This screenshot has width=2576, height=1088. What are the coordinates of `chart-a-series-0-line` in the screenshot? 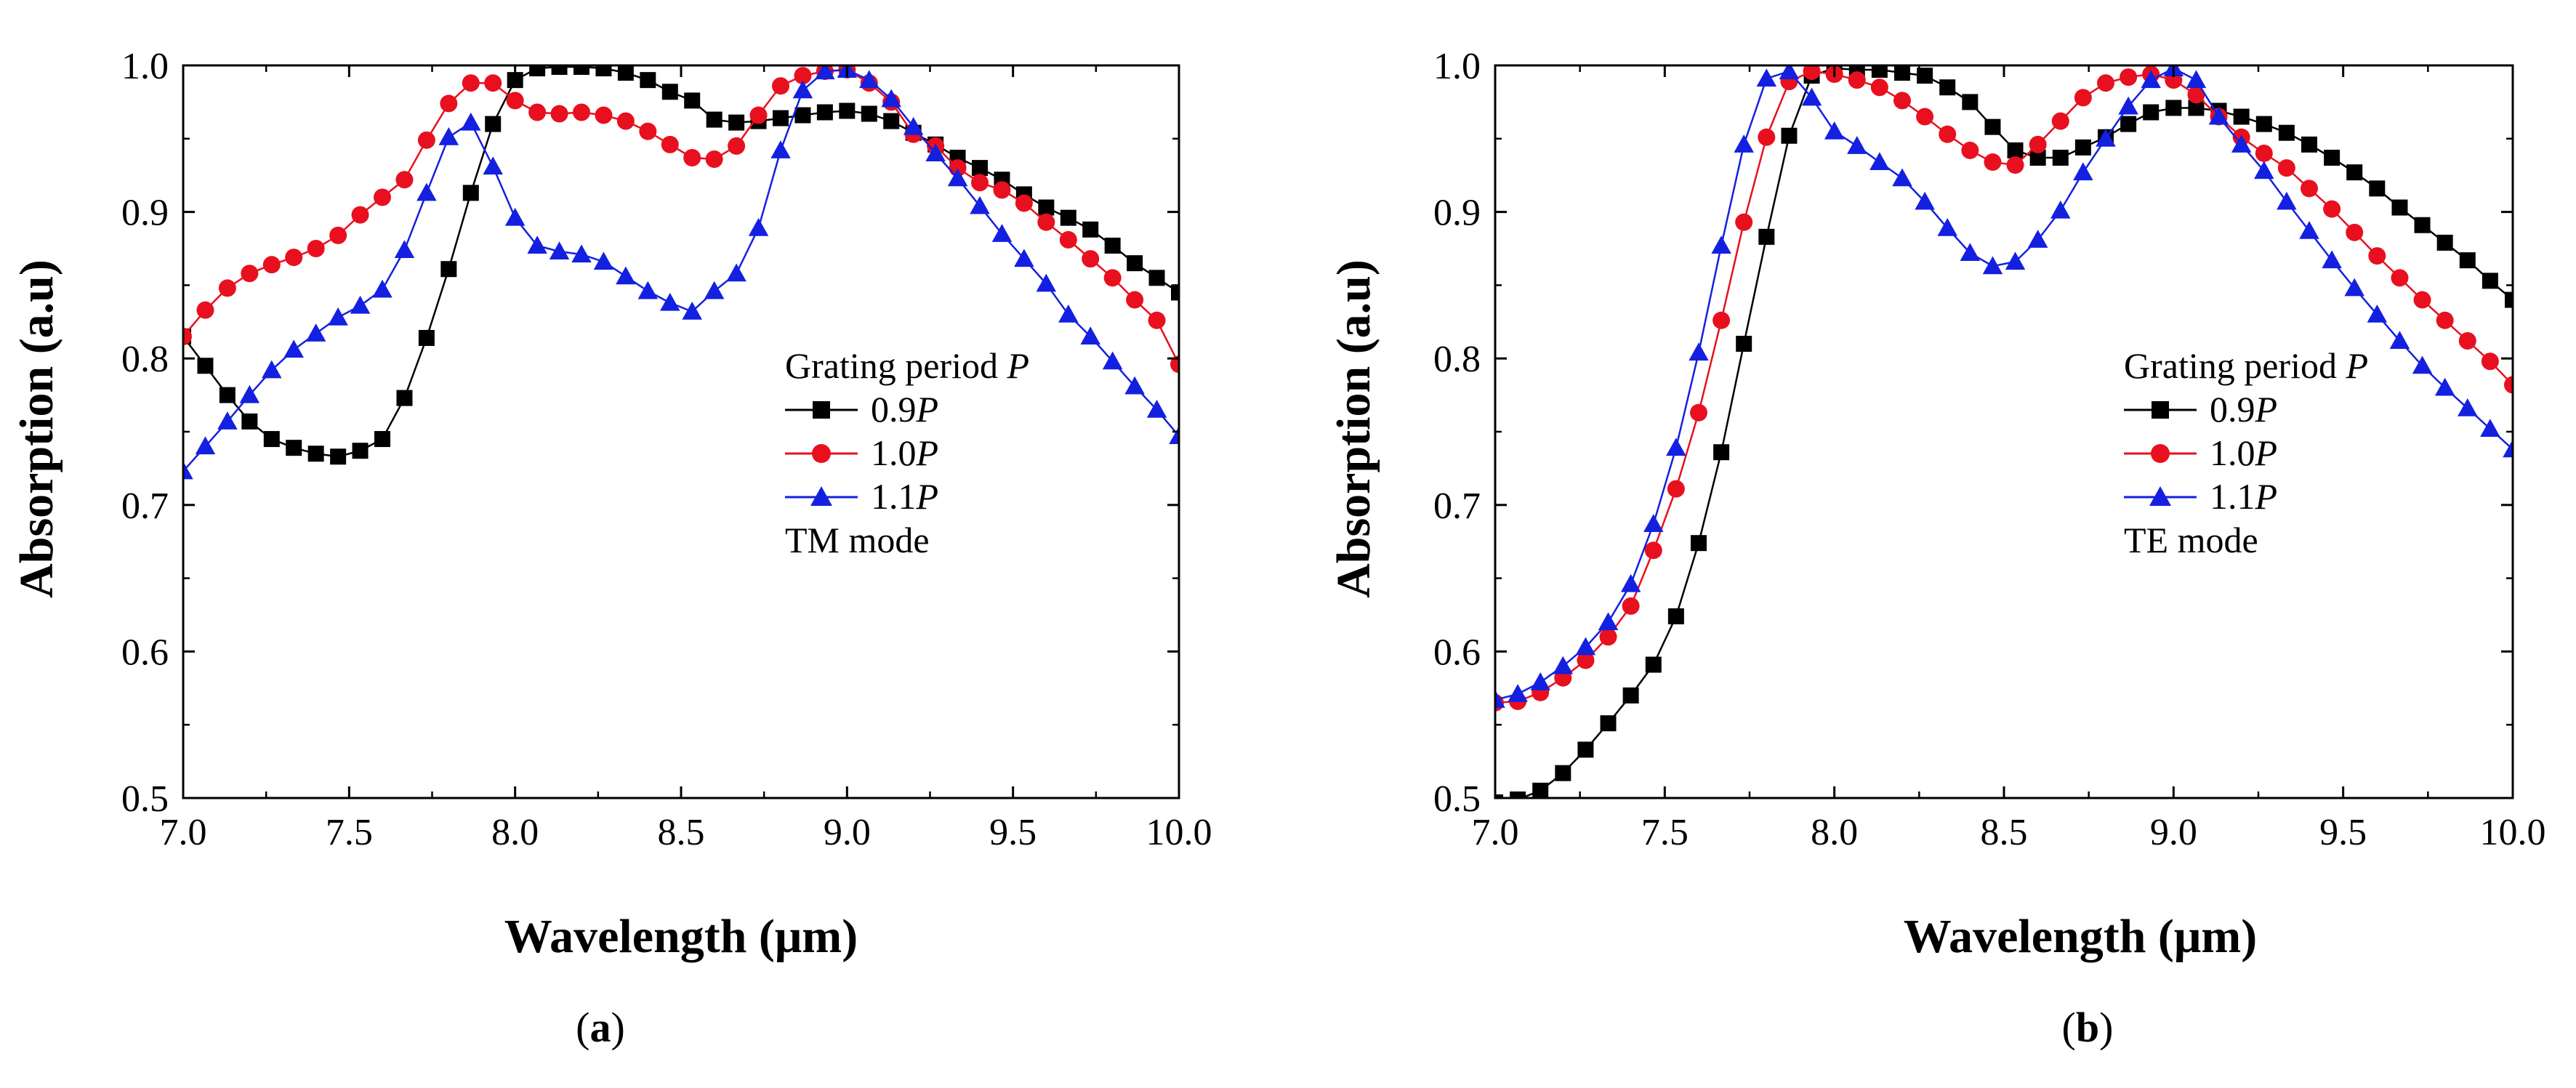 It's located at (681, 262).